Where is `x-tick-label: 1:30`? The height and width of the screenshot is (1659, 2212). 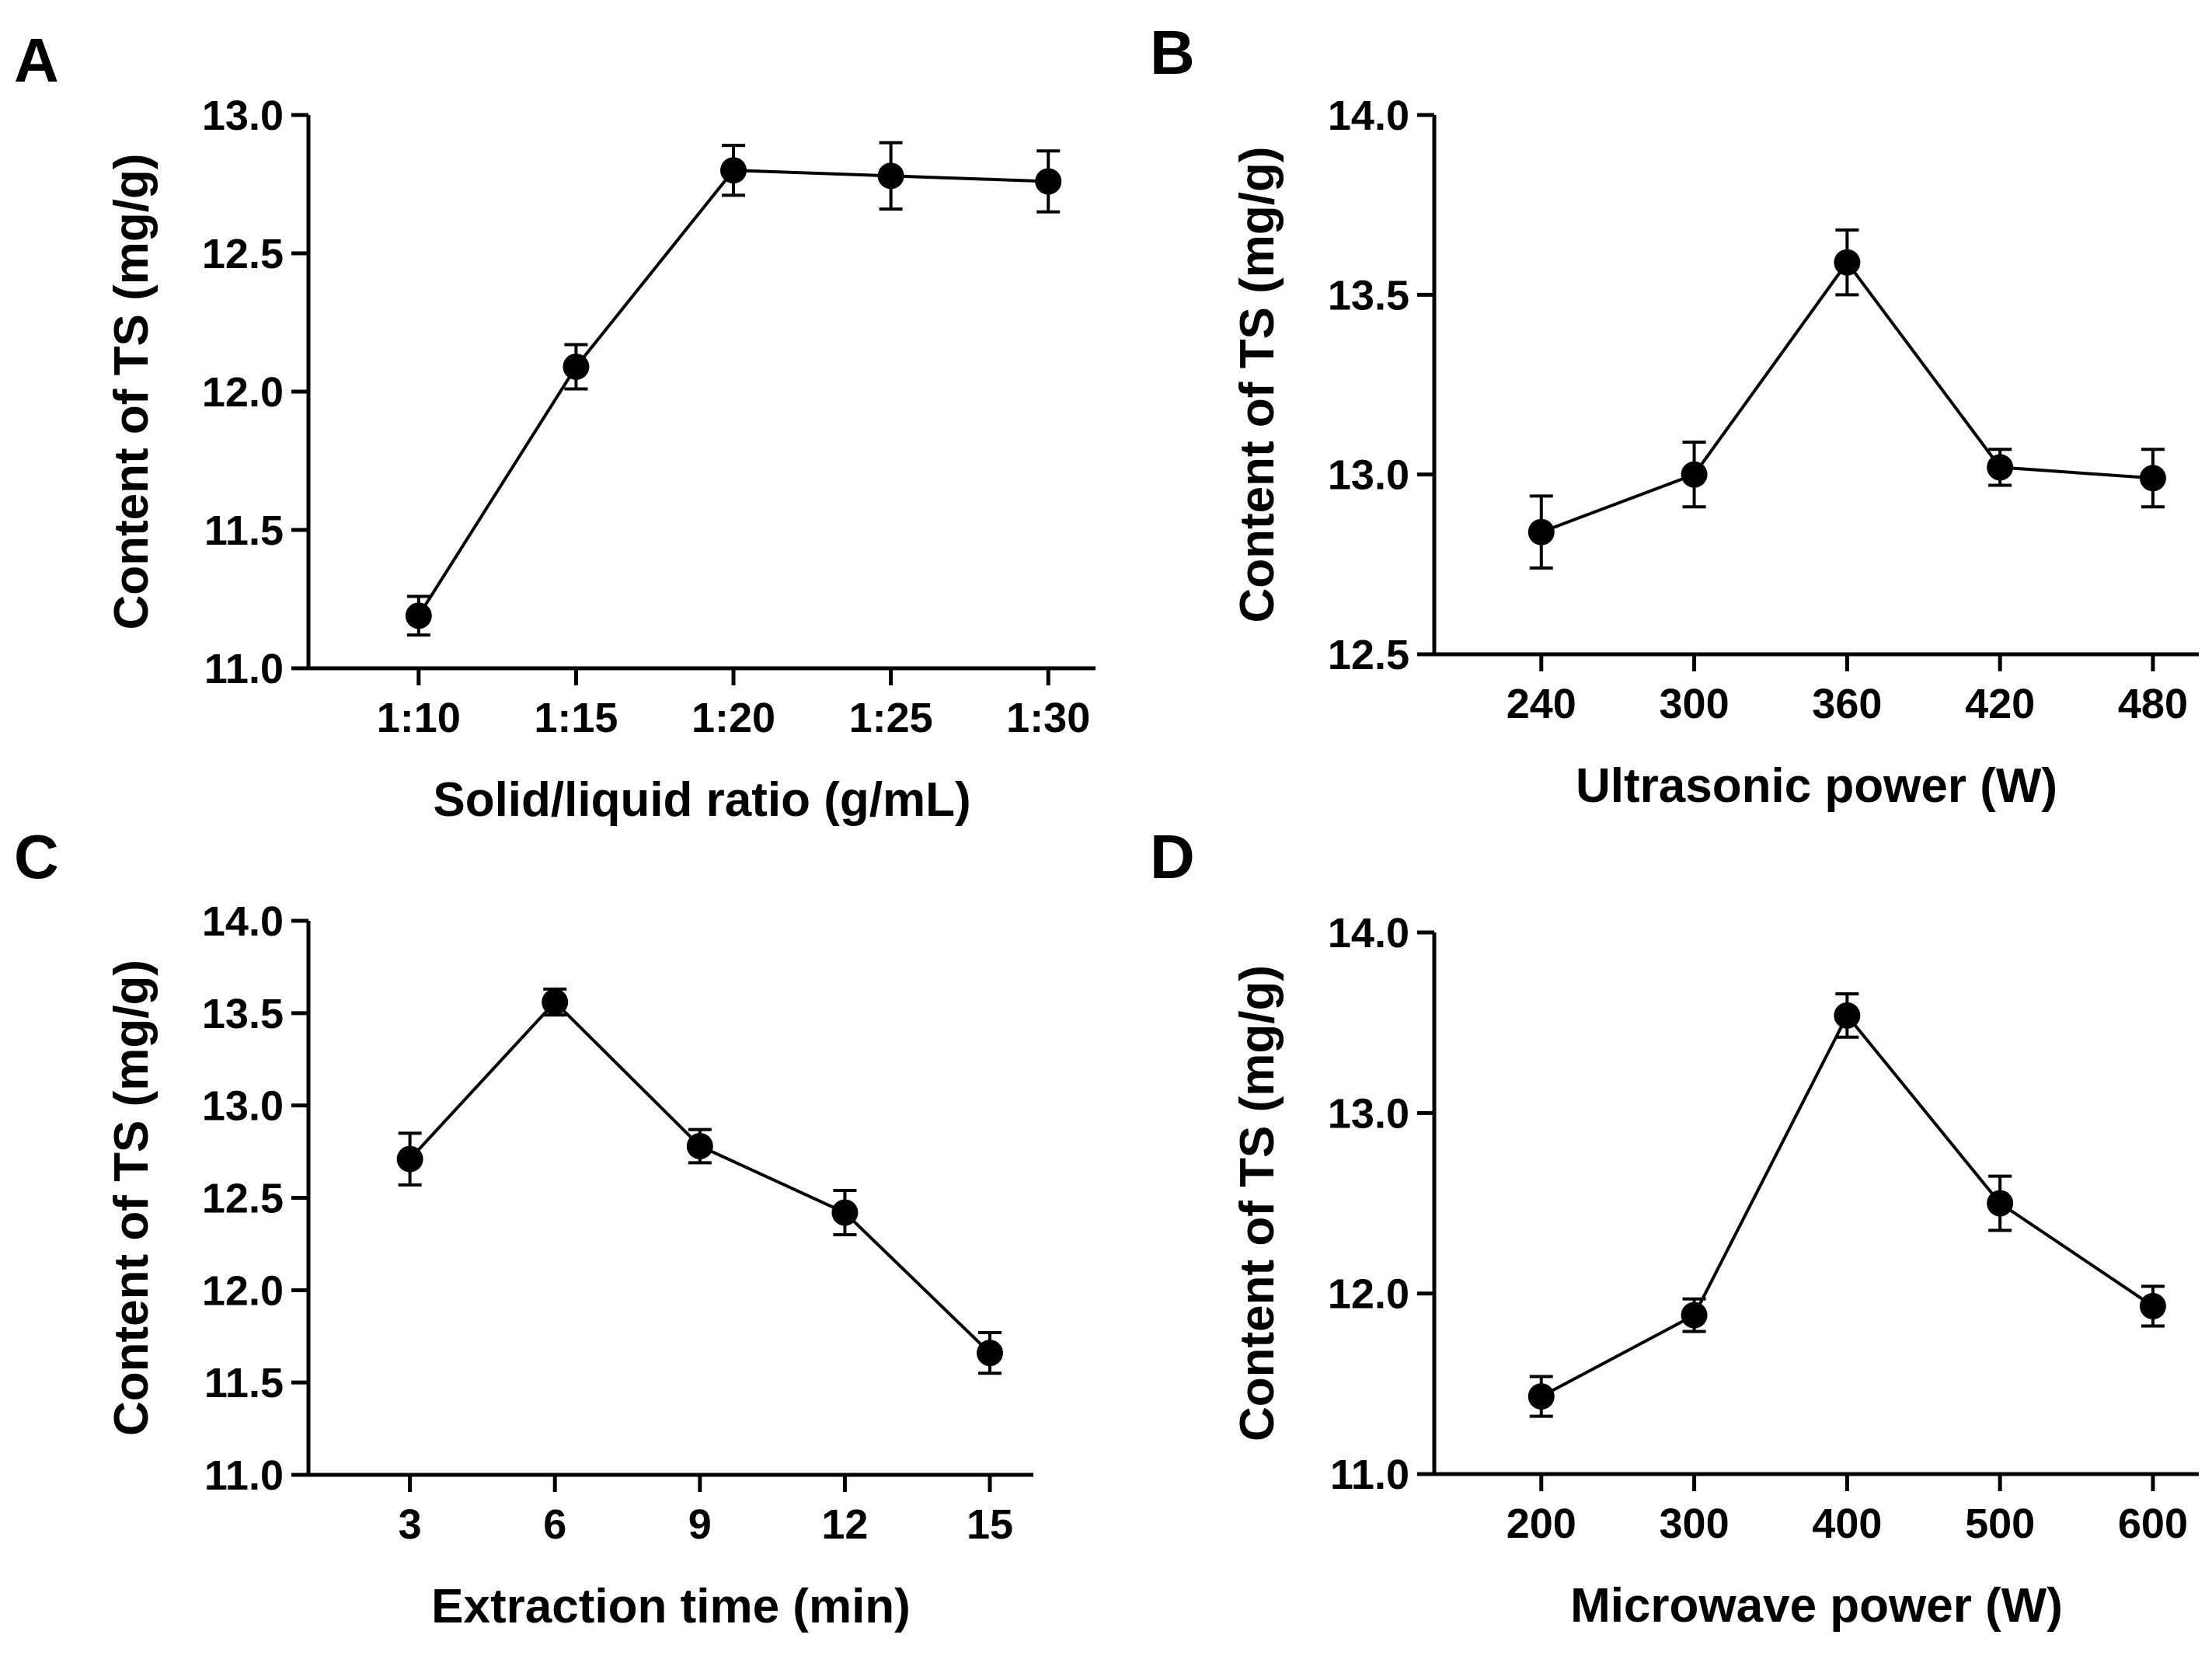
x-tick-label: 1:30 is located at coordinates (1048, 718).